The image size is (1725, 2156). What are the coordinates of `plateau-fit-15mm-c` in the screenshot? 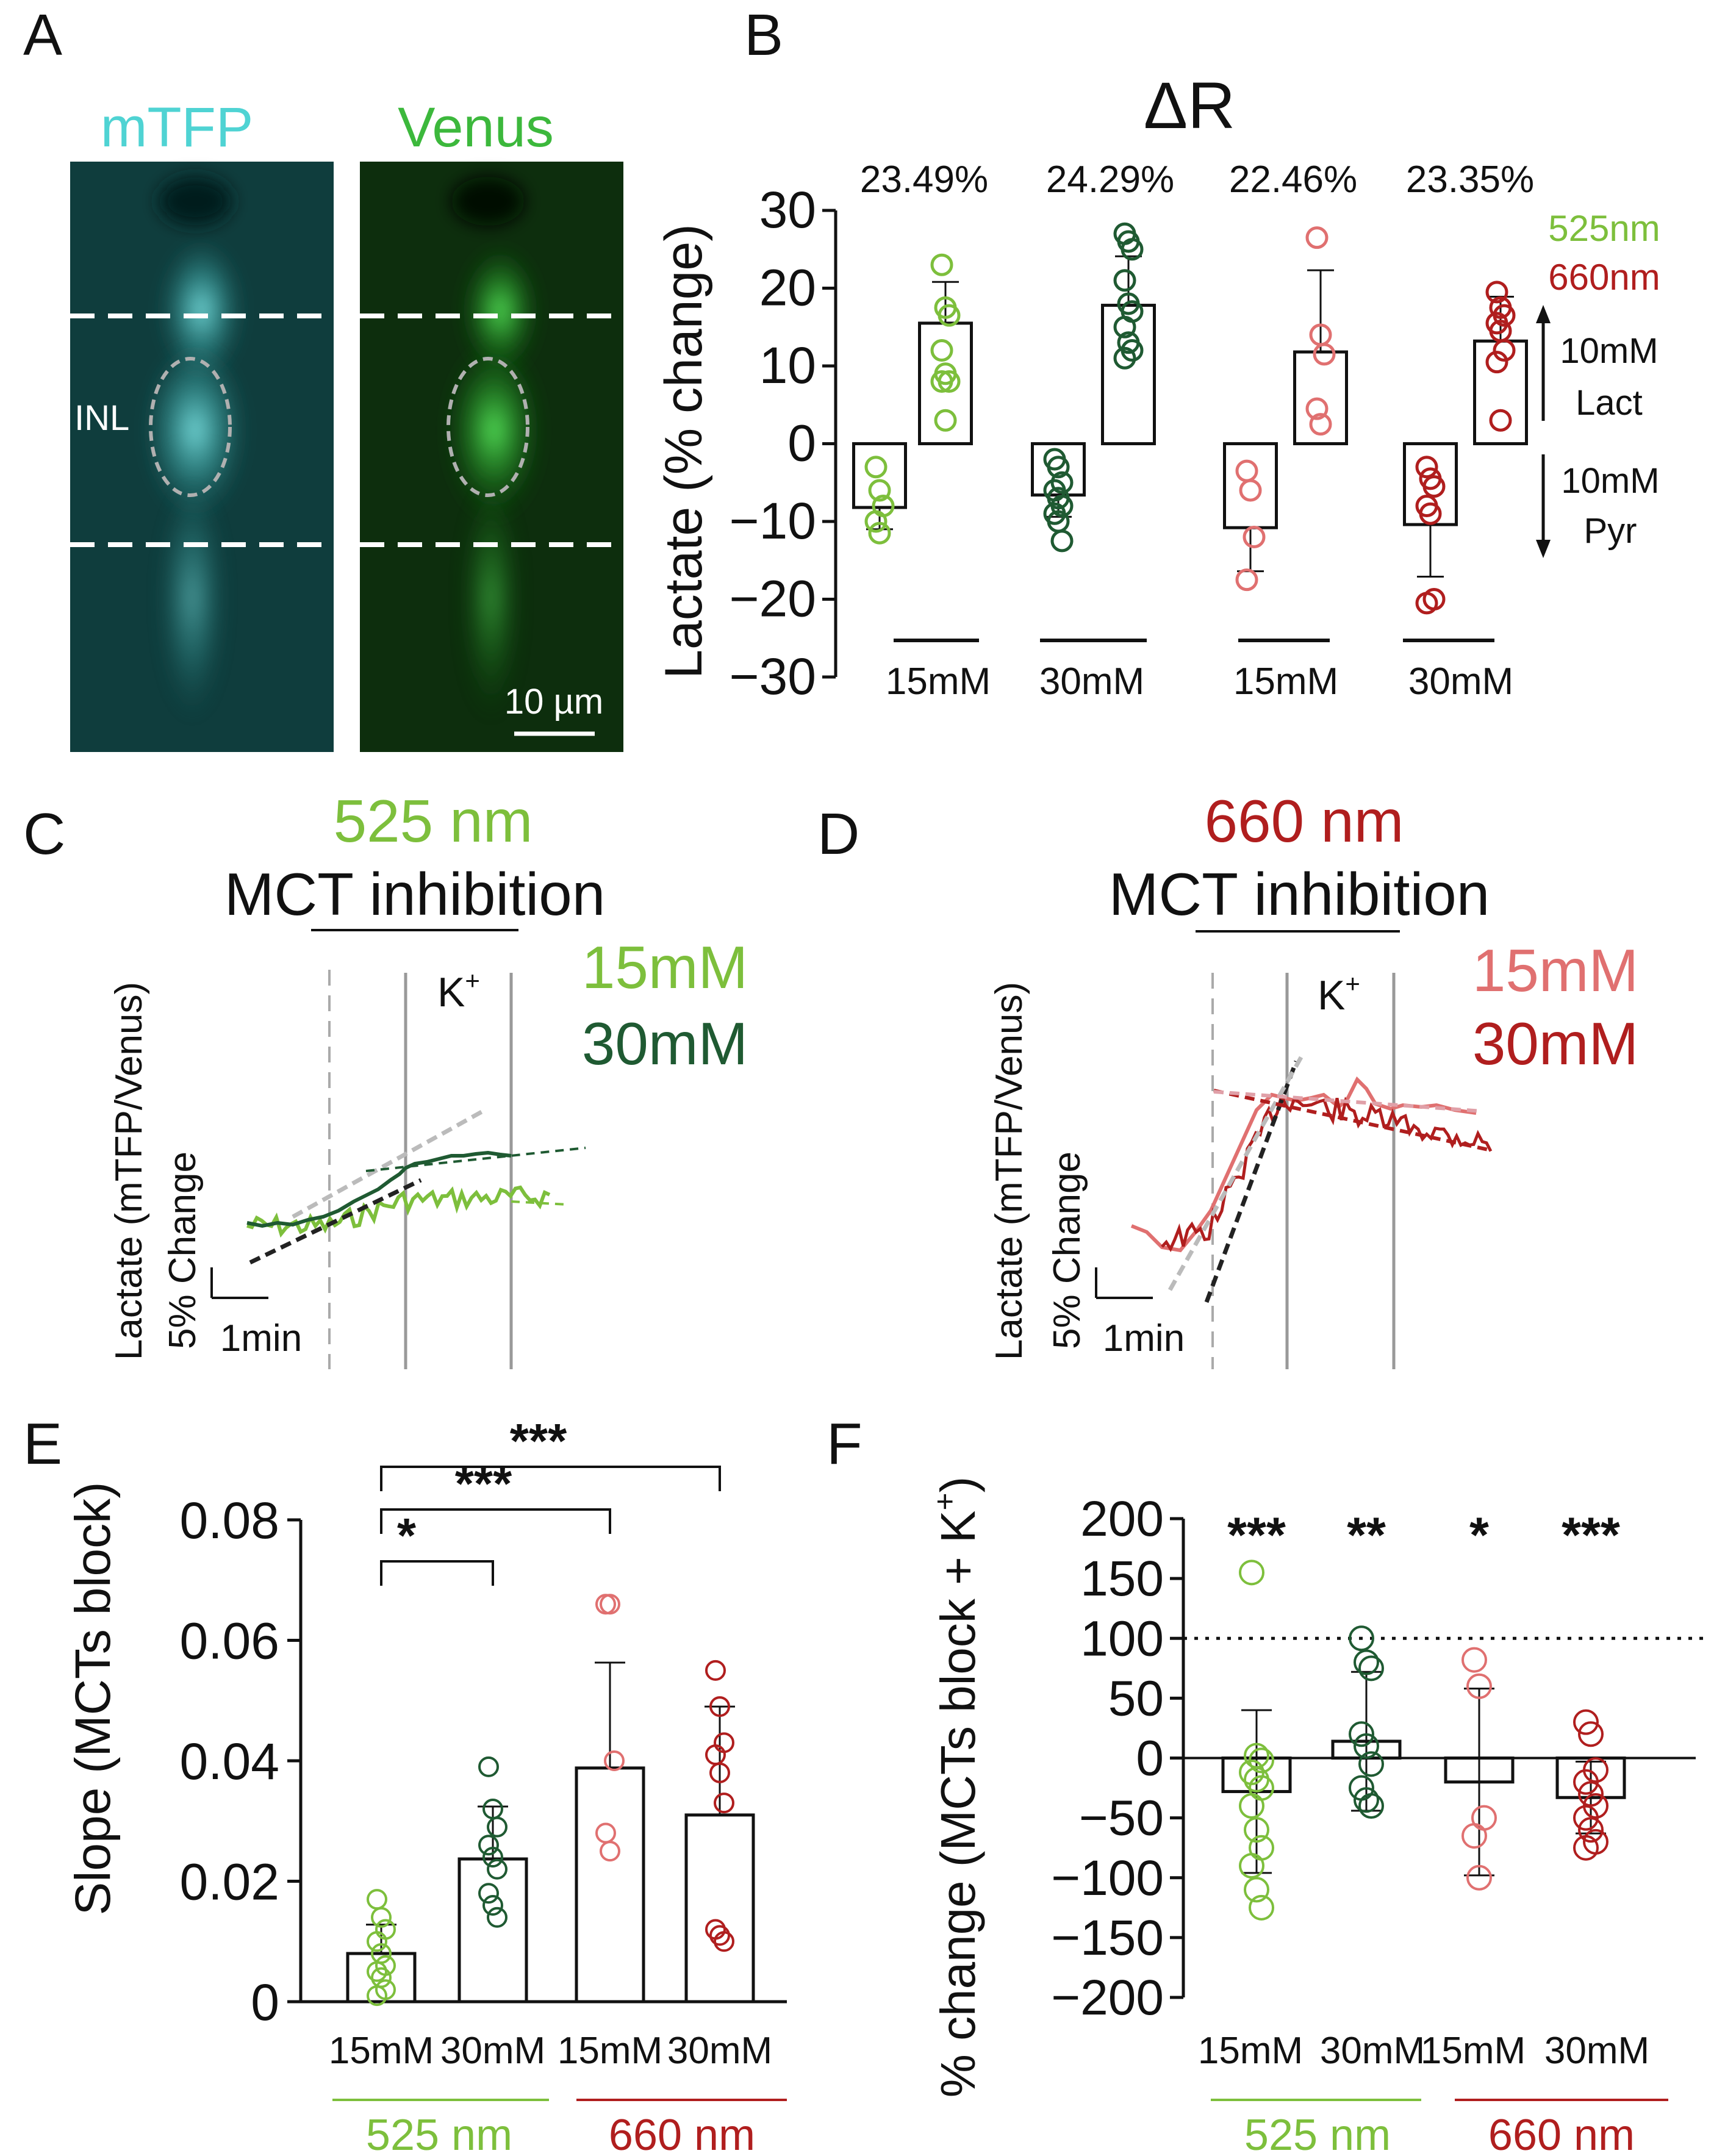 It's located at (540, 1203).